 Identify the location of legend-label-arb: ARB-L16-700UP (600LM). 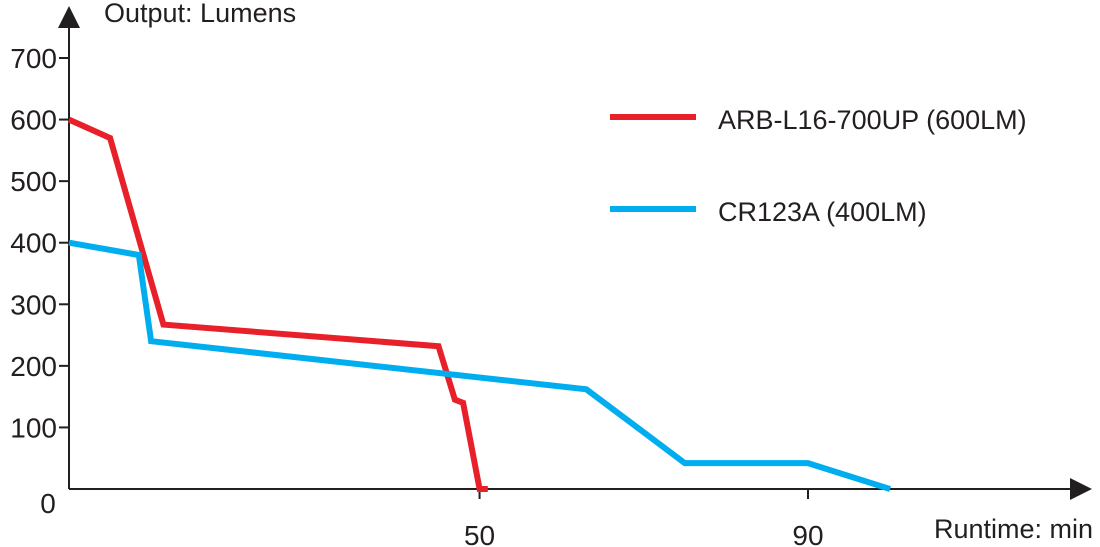
(872, 120).